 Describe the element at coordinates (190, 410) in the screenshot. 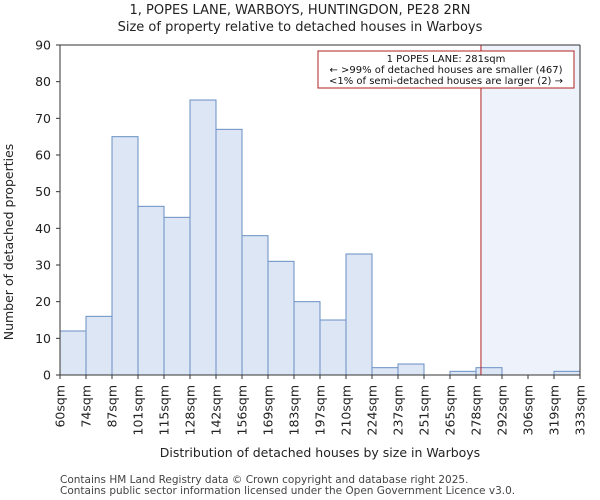

I see `x-tick-label: 128sqm` at that location.